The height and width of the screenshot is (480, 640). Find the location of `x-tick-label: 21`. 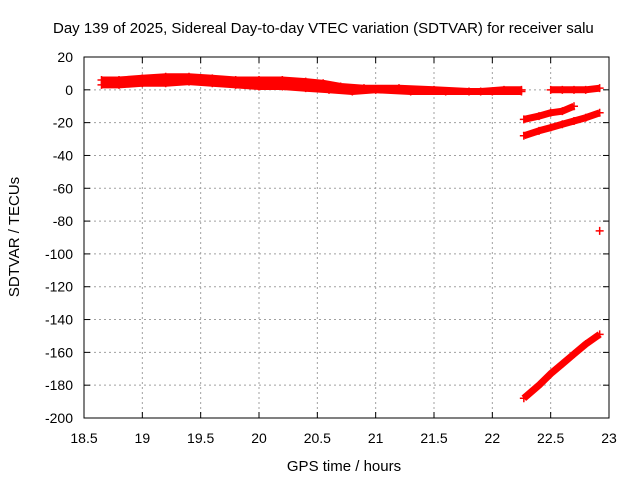

x-tick-label: 21 is located at coordinates (376, 438).